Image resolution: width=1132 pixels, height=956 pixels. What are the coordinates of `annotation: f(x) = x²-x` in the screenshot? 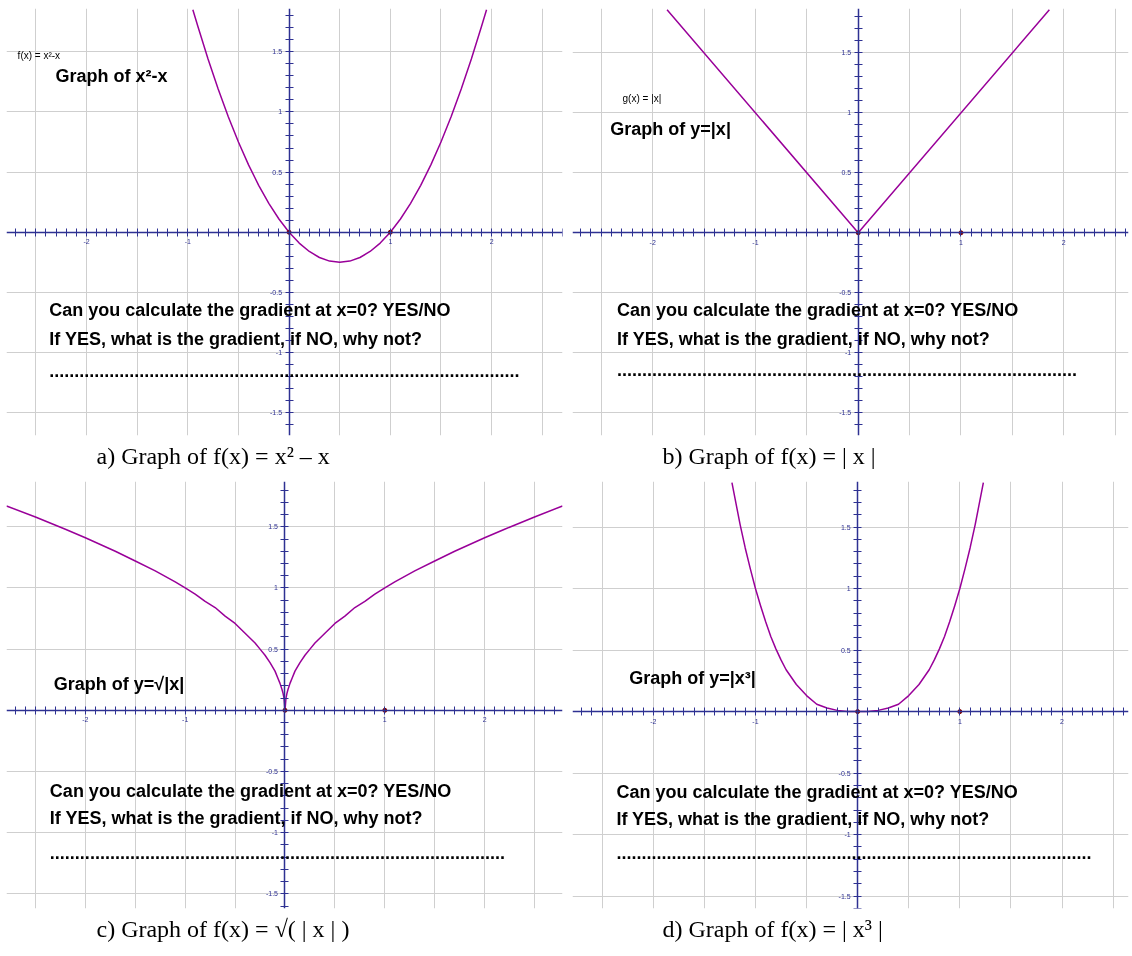 It's located at (39, 55).